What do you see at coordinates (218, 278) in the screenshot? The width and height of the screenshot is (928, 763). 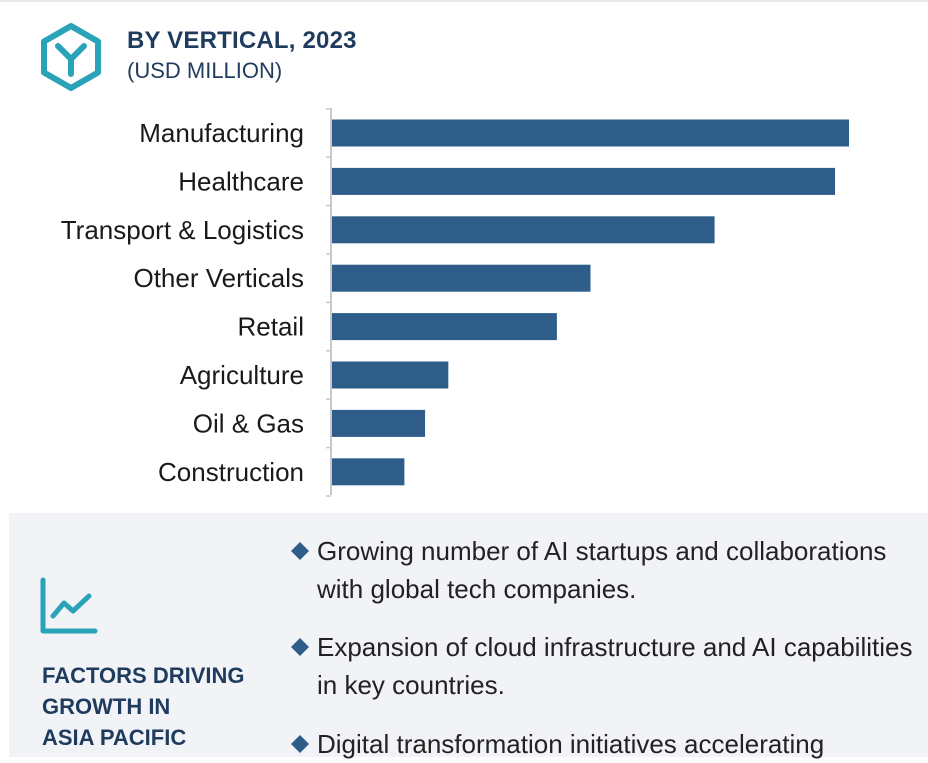 I see `category-label: Other Verticals` at bounding box center [218, 278].